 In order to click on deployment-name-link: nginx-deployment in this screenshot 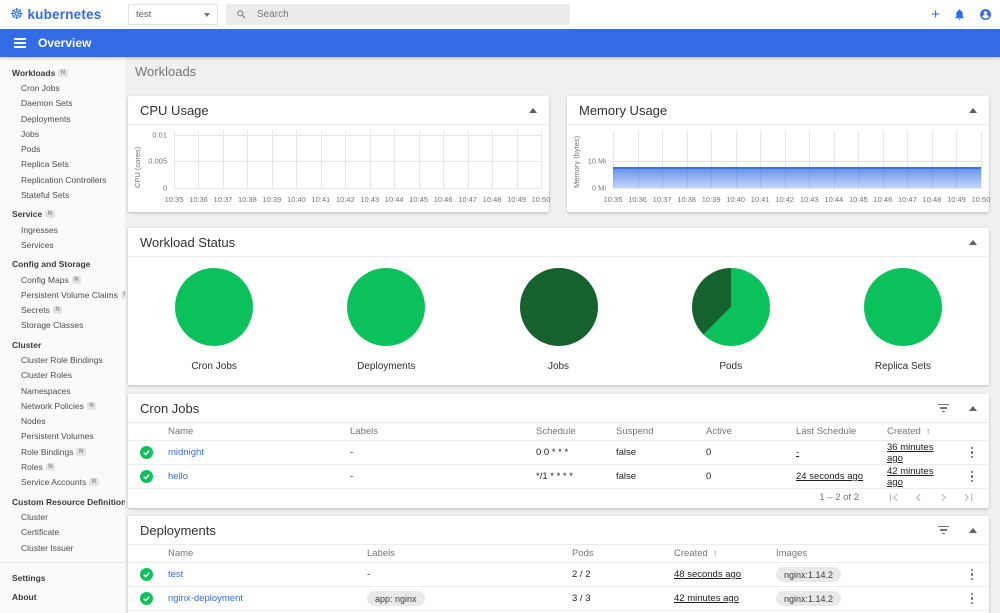, I will do `click(205, 598)`.